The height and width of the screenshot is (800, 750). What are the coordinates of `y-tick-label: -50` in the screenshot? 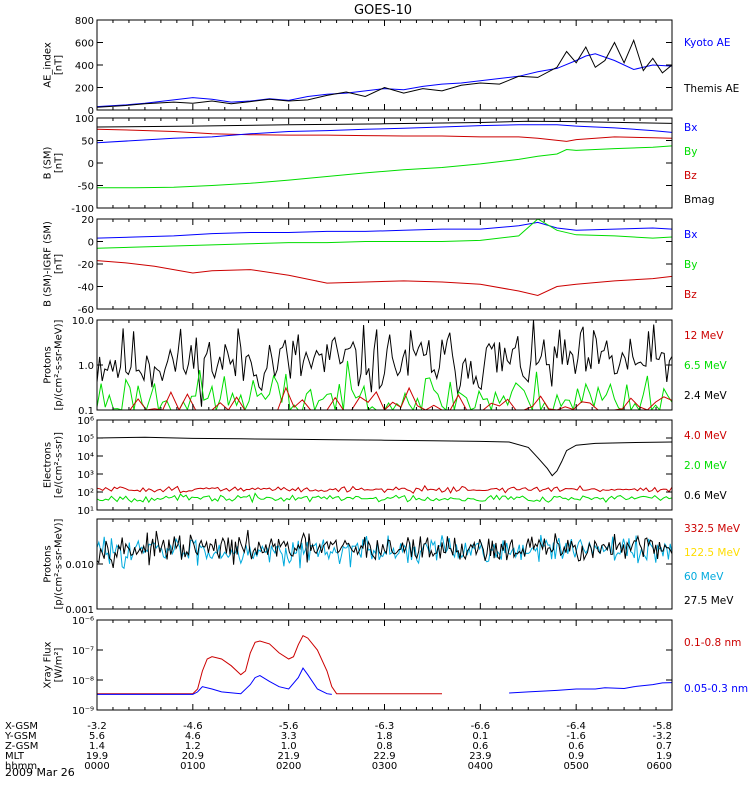 It's located at (86, 187).